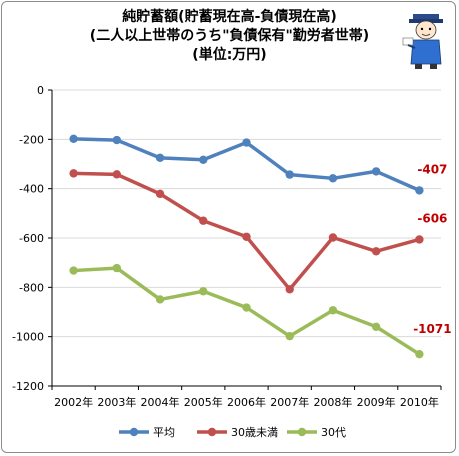 This screenshot has width=459, height=456. I want to click on y-tick-label: -600, so click(31, 238).